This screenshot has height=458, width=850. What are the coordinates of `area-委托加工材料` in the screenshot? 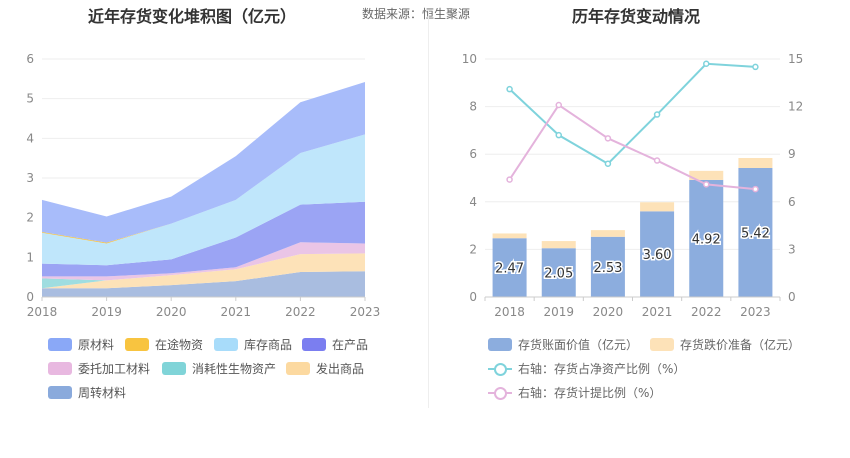 It's located at (203, 261).